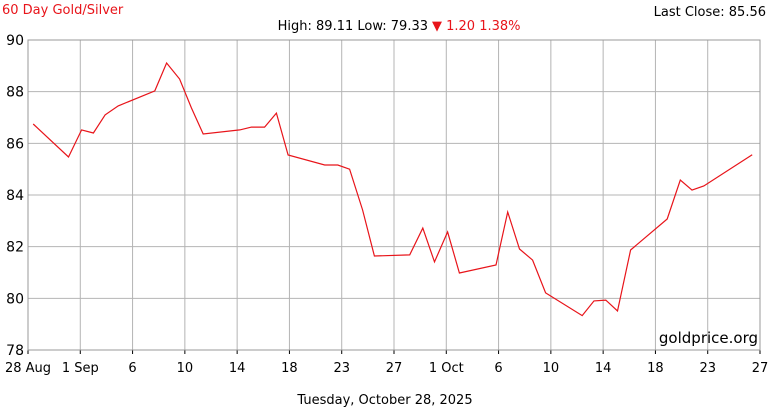 Image resolution: width=770 pixels, height=410 pixels. What do you see at coordinates (15, 144) in the screenshot?
I see `y-tick-label: 86` at bounding box center [15, 144].